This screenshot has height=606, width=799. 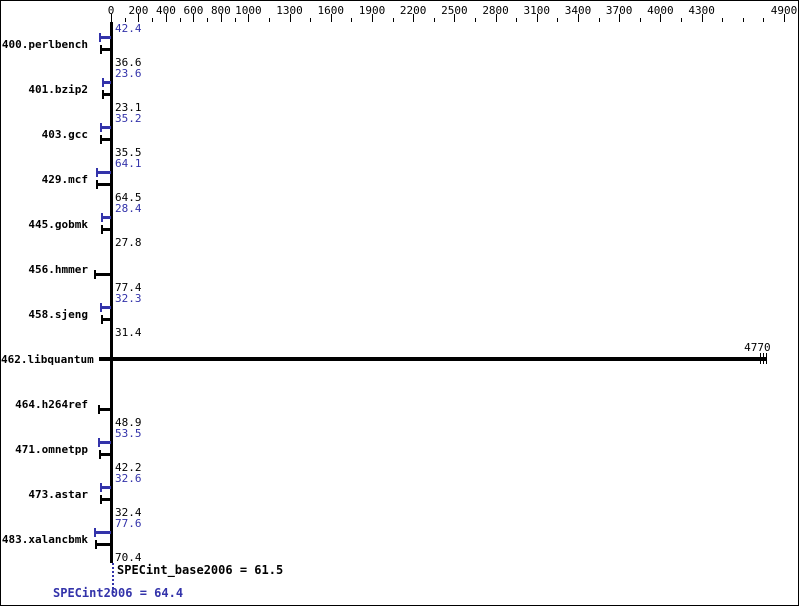 I want to click on benchmark-name-464.h264ref: 464.h264ref, so click(x=51, y=404).